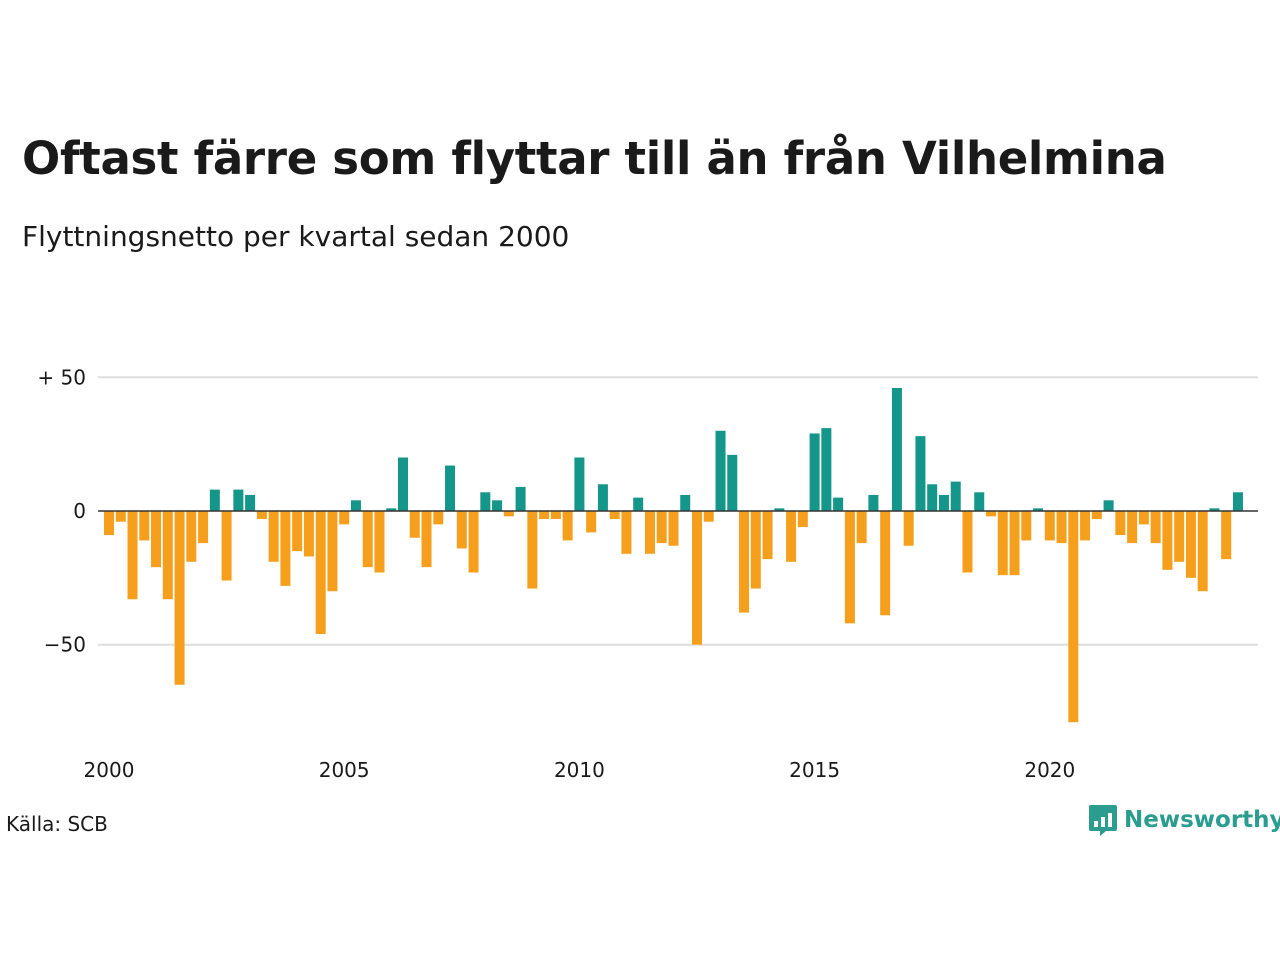 The width and height of the screenshot is (1280, 960). What do you see at coordinates (814, 770) in the screenshot?
I see `x-tick-label: 2015` at bounding box center [814, 770].